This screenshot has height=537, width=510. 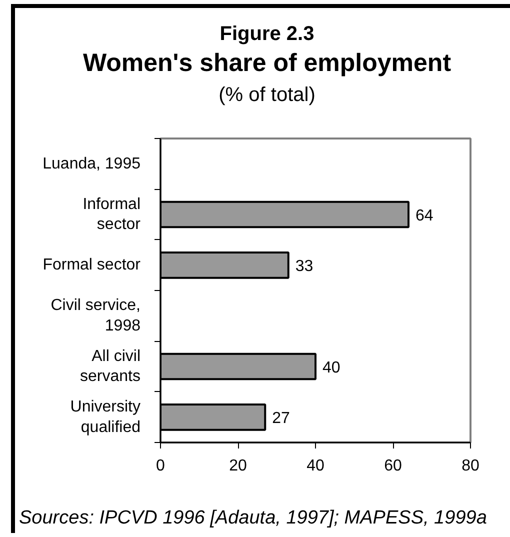 I want to click on data-label: 27, so click(x=281, y=419).